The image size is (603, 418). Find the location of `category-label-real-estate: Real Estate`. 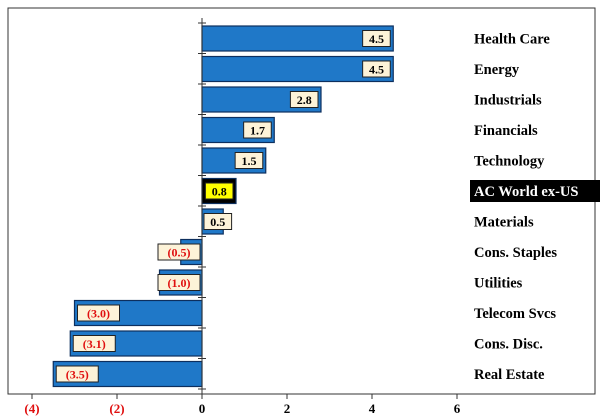

category-label-real-estate: Real Estate is located at coordinates (509, 375).